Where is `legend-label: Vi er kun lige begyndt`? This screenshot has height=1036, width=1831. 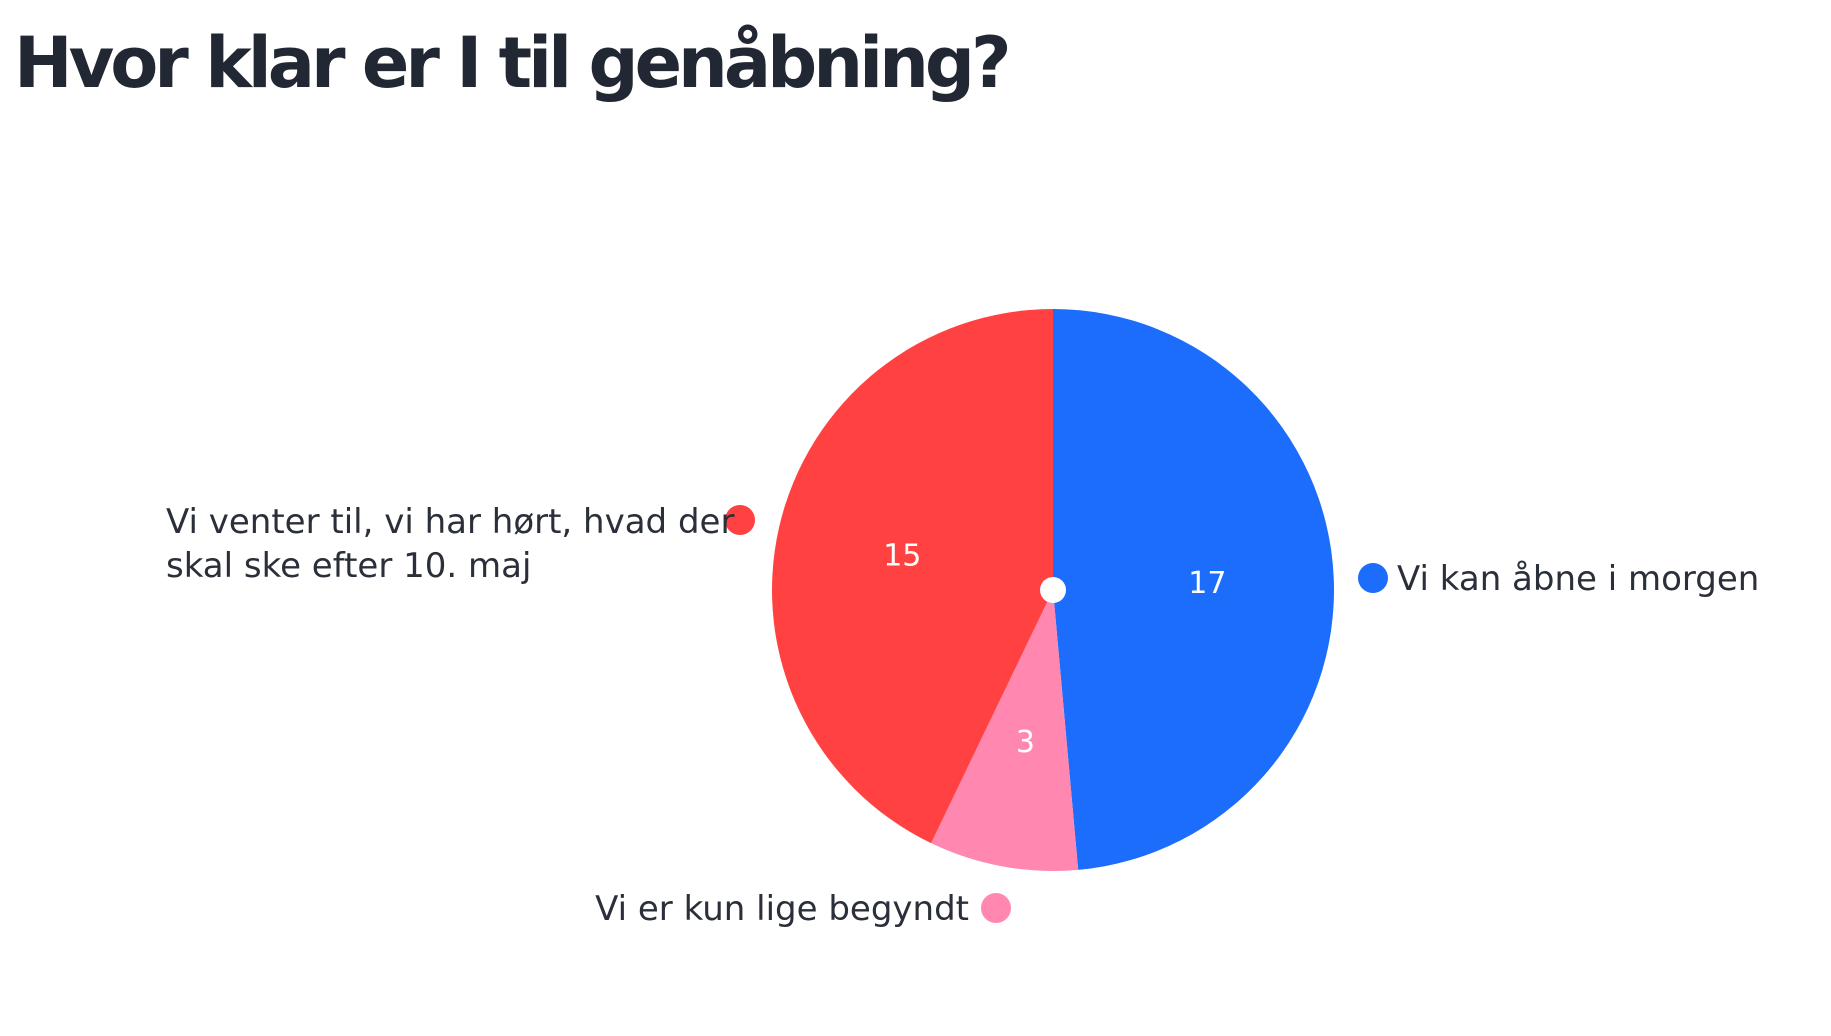 legend-label: Vi er kun lige begyndt is located at coordinates (782, 909).